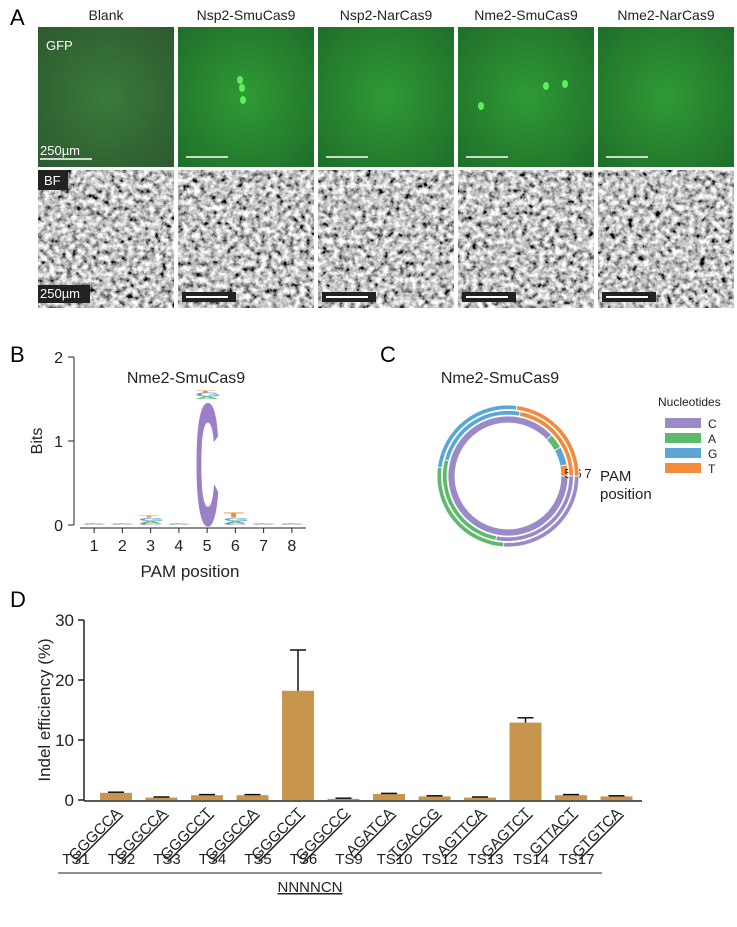 This screenshot has width=737, height=927. Describe the element at coordinates (665, 15) in the screenshot. I see `column-header: Nme2-NarCas9` at that location.